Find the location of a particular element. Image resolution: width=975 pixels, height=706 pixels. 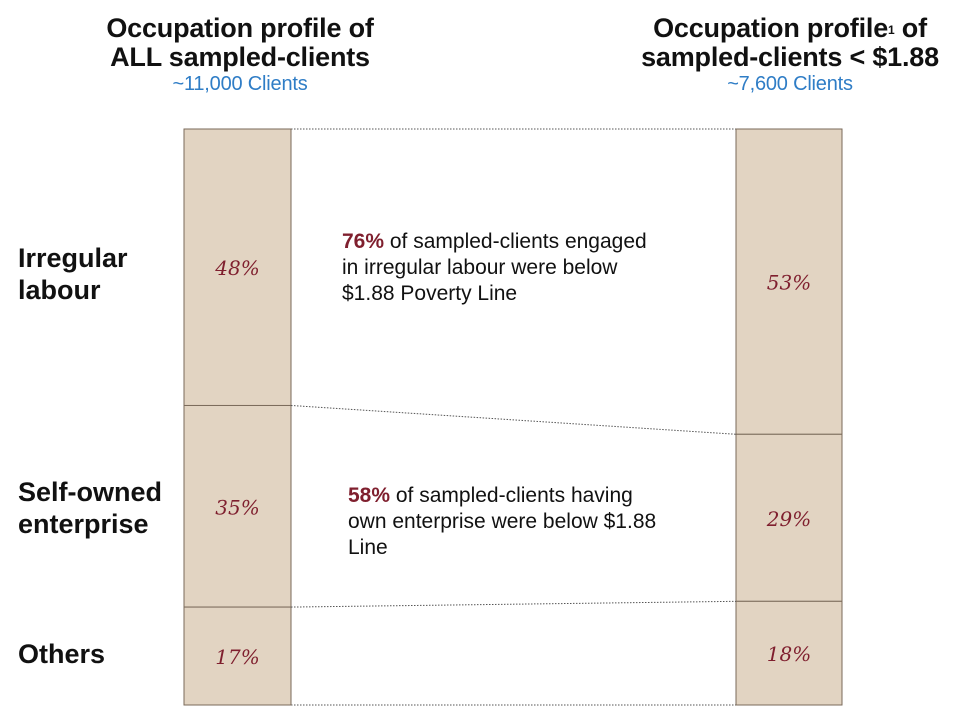

bar-segment-irregular-labour-below-line is located at coordinates (789, 281).